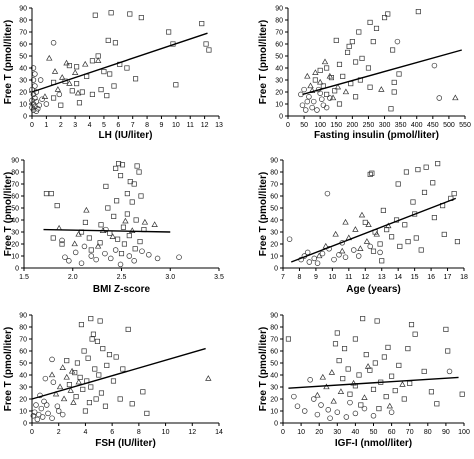  Describe the element at coordinates (283, 277) in the screenshot. I see `x-tick-label: 7` at that location.